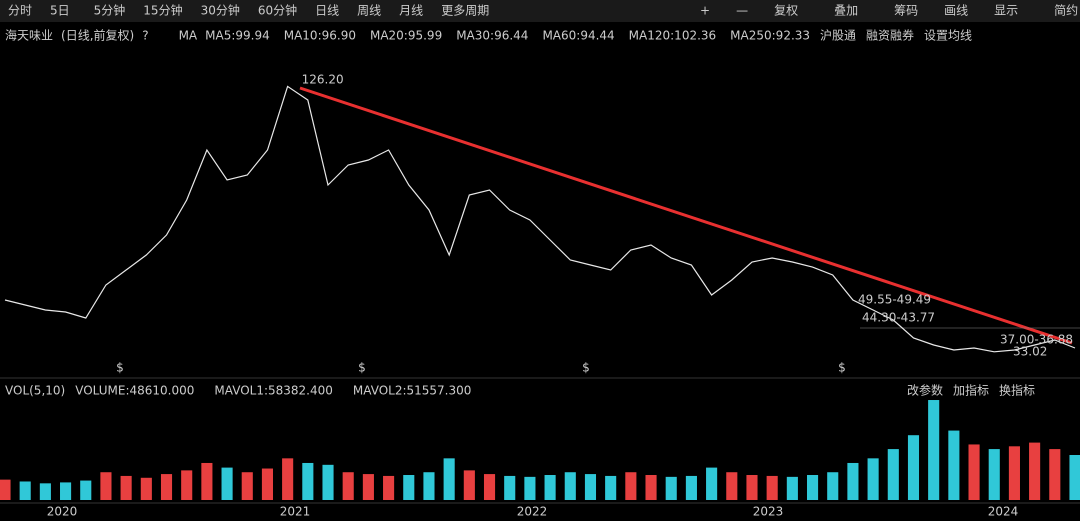  Describe the element at coordinates (406, 36) in the screenshot. I see `ma-value: MA20:95.99` at that location.